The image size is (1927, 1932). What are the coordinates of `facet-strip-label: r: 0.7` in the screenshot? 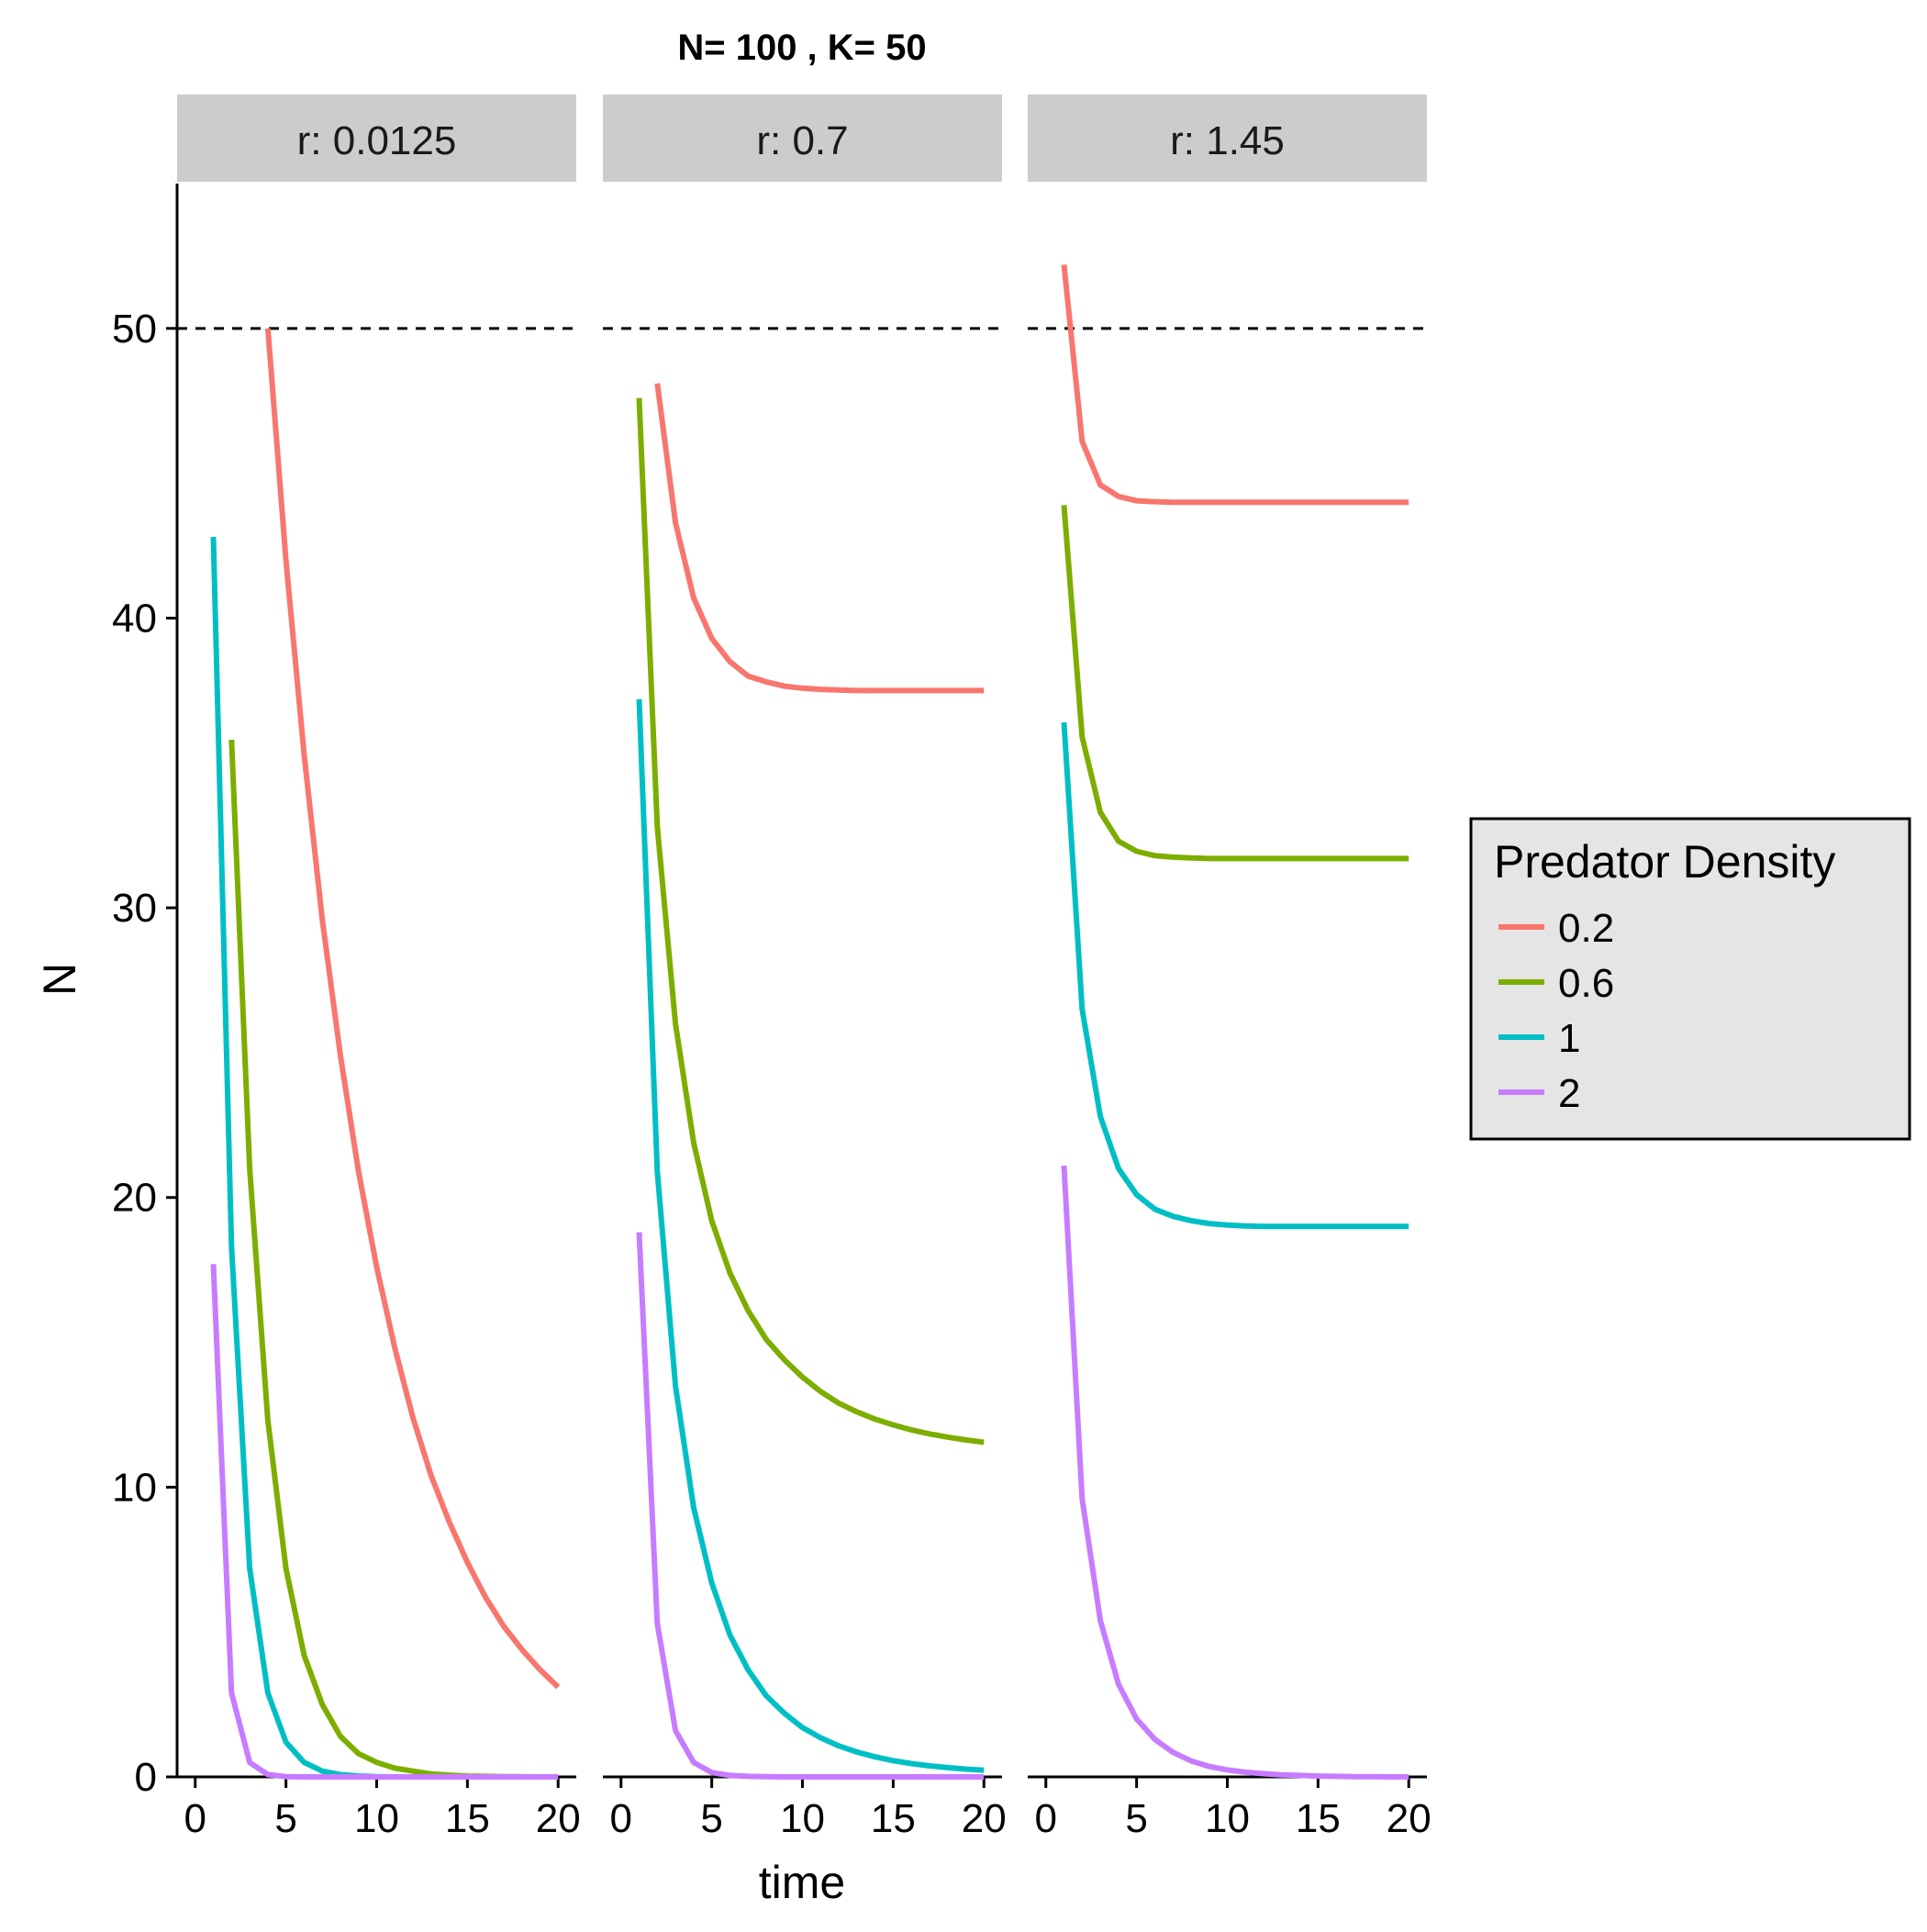 It's located at (802, 140).